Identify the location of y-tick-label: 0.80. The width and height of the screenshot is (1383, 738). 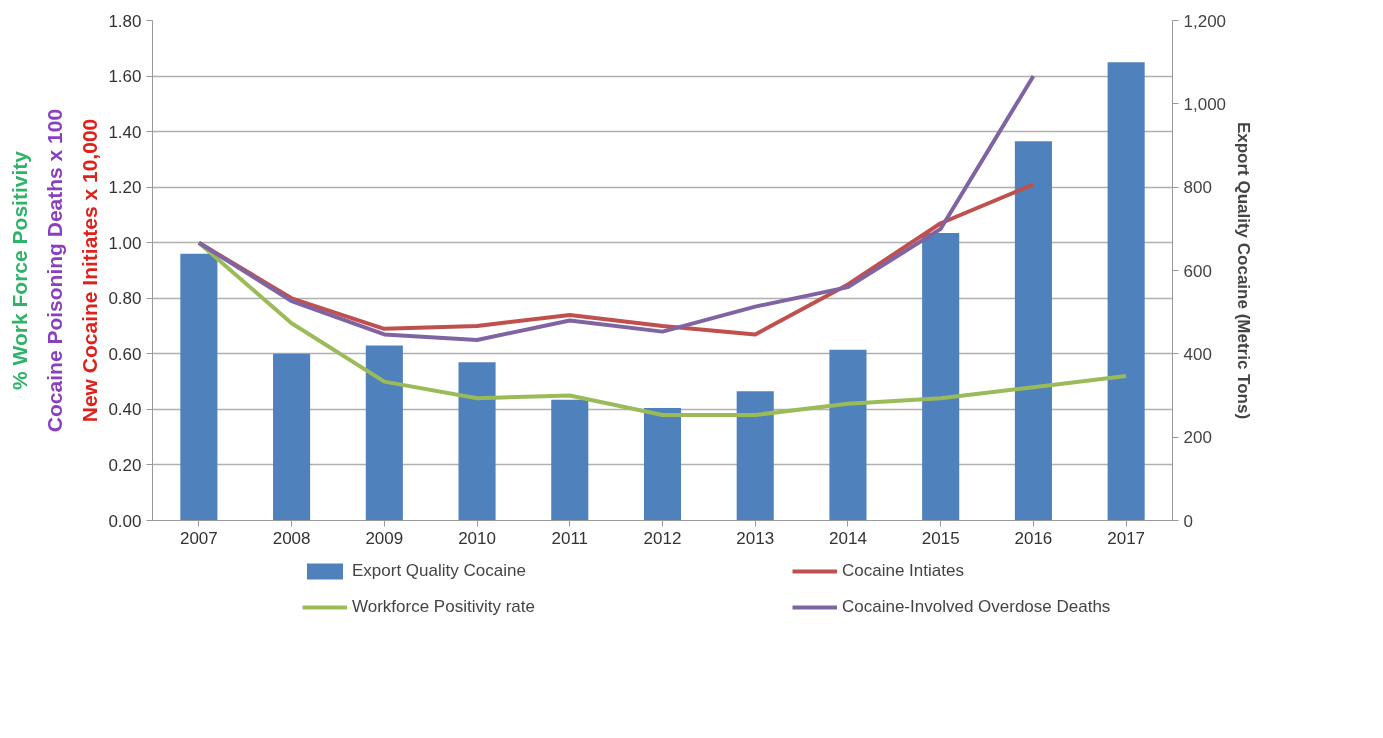
(125, 299).